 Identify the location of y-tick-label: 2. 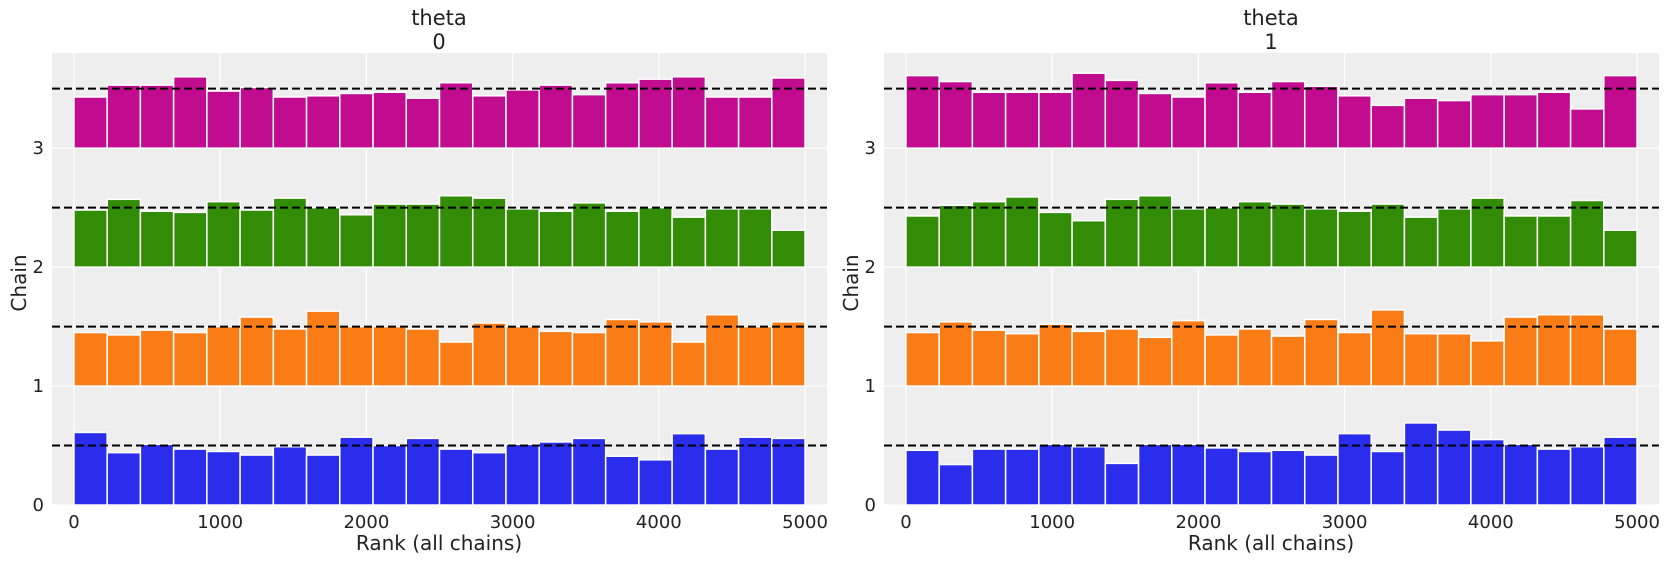
(870, 267).